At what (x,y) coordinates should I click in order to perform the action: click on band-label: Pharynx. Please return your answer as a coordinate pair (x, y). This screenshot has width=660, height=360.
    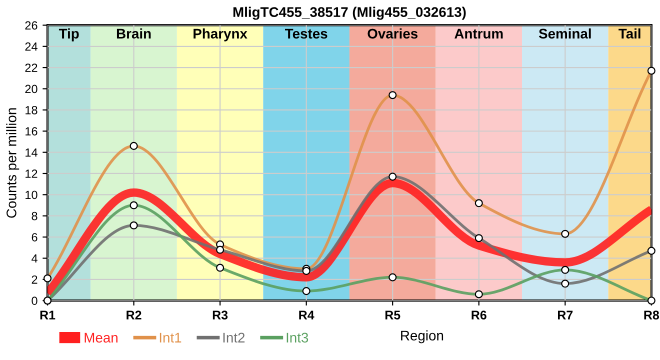
    Looking at the image, I should click on (221, 35).